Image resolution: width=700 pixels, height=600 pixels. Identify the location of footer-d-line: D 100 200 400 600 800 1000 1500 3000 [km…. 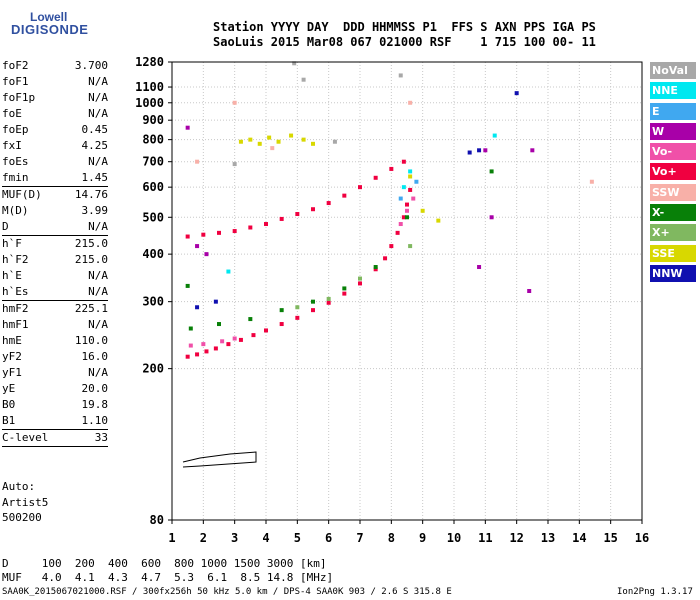
(164, 563).